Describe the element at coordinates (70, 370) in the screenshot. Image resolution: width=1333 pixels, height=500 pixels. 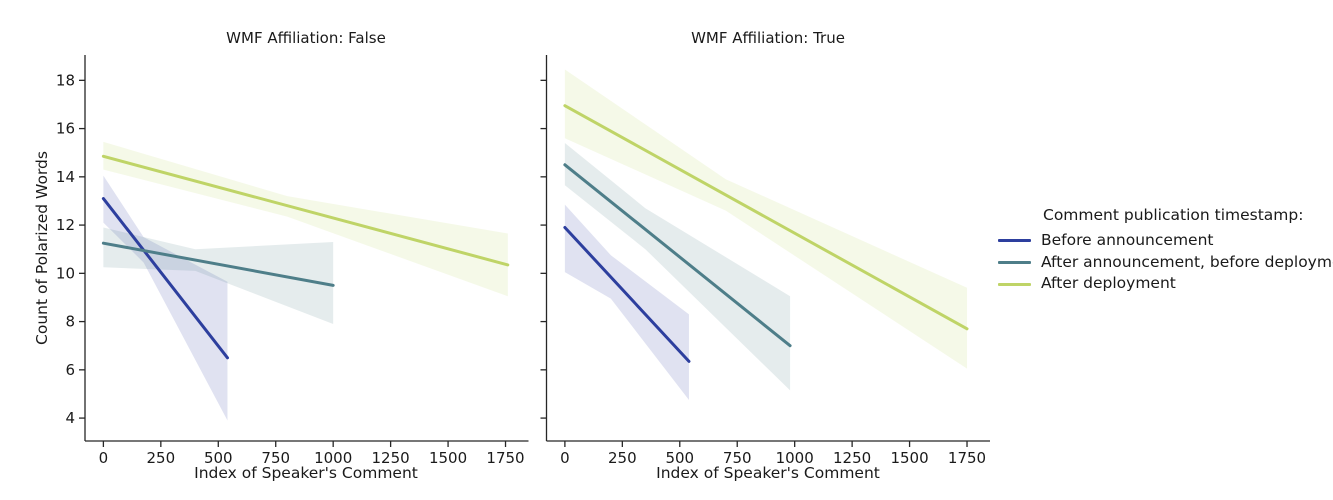
I see `y-tick-label: 6` at that location.